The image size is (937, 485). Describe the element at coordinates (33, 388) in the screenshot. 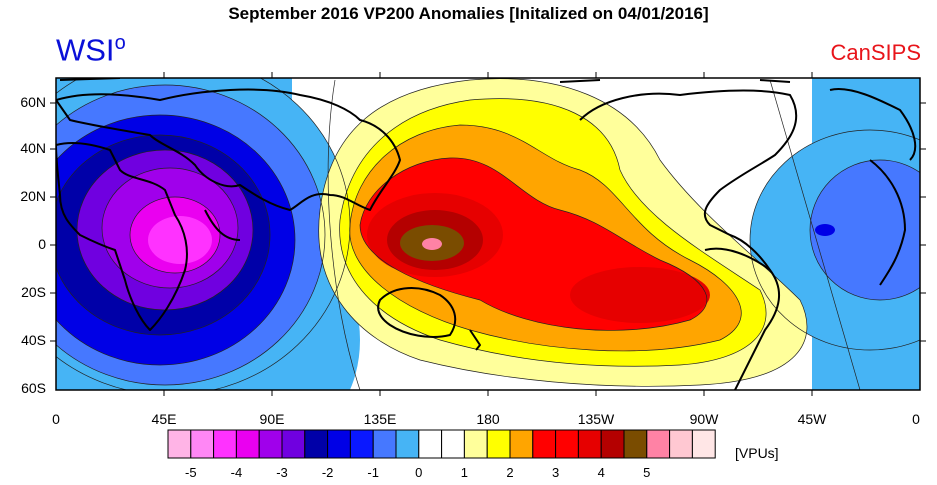

I see `lat-label: 60S` at that location.